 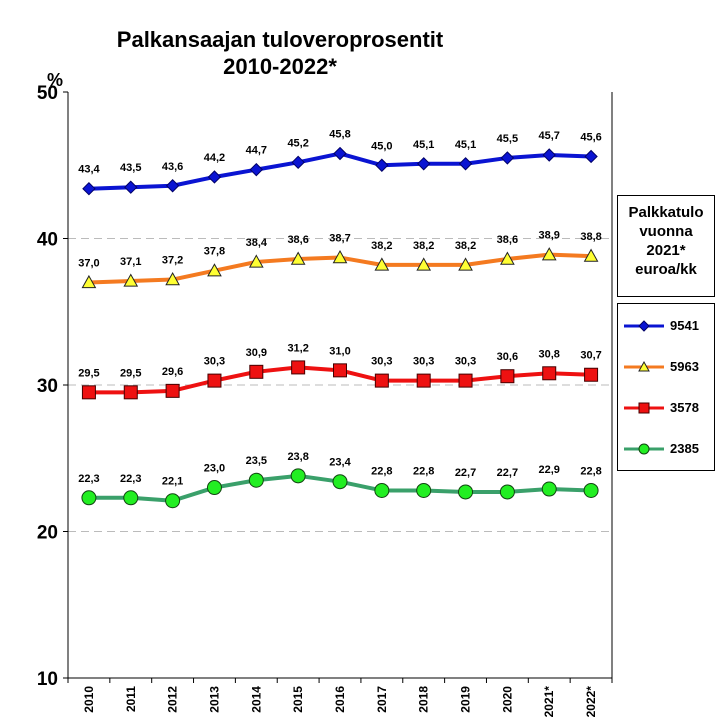 I want to click on data-label: 38,7, so click(x=339, y=239).